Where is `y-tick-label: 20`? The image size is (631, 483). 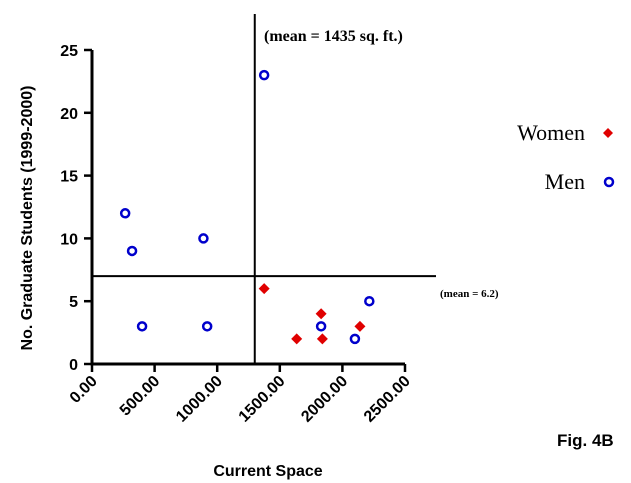 y-tick-label: 20 is located at coordinates (69, 114).